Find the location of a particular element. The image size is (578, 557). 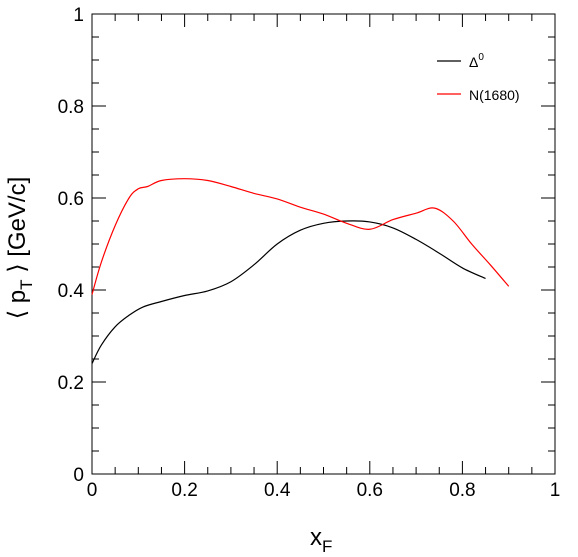

y-tick-label: 0.2 is located at coordinates (71, 383).